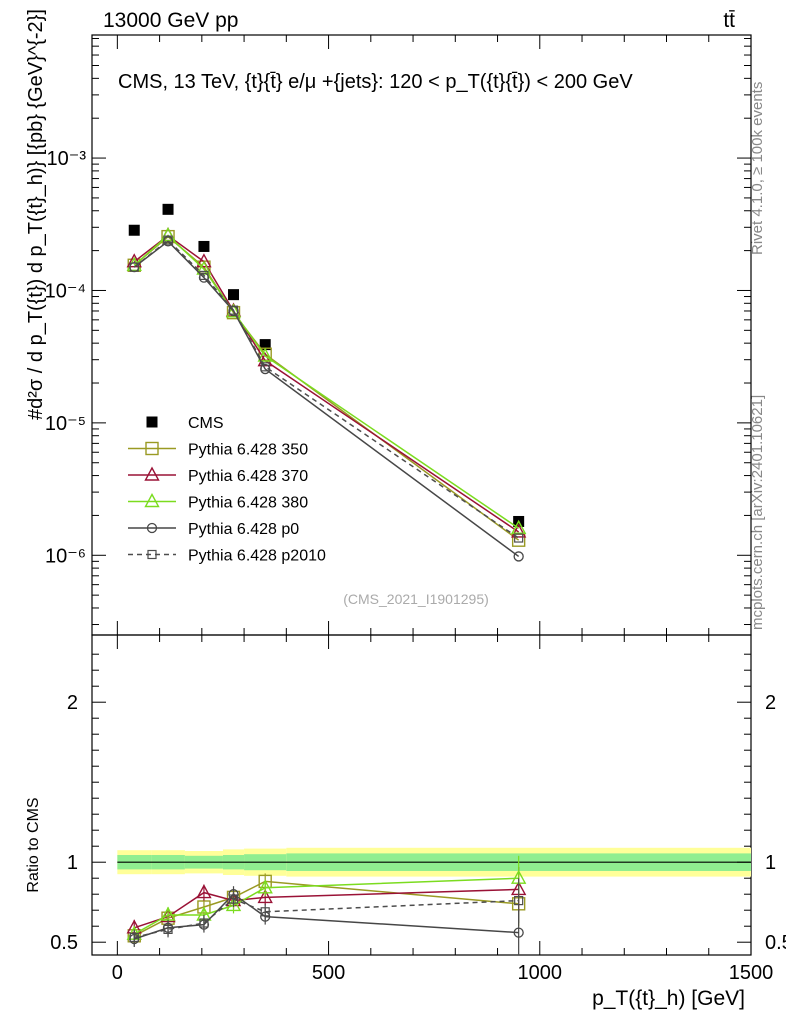 This screenshot has height=1024, width=786. I want to click on legend-item: Pythia 6.428 350, so click(218, 450).